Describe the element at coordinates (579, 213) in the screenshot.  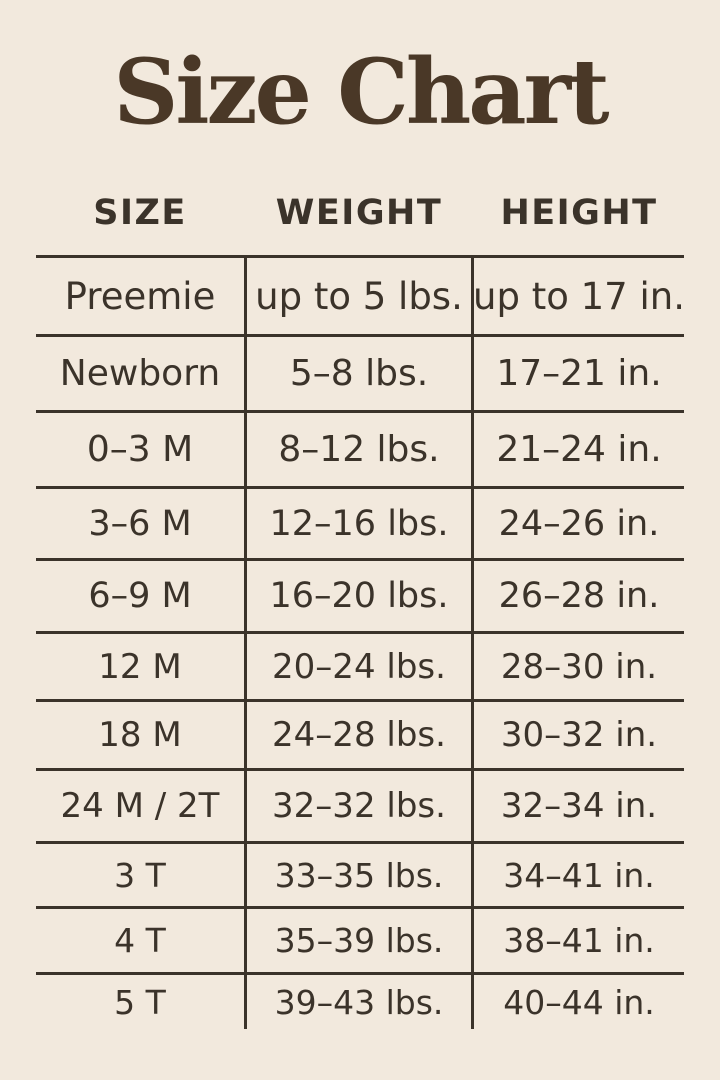
I see `column-header-height: HEIGHT` at that location.